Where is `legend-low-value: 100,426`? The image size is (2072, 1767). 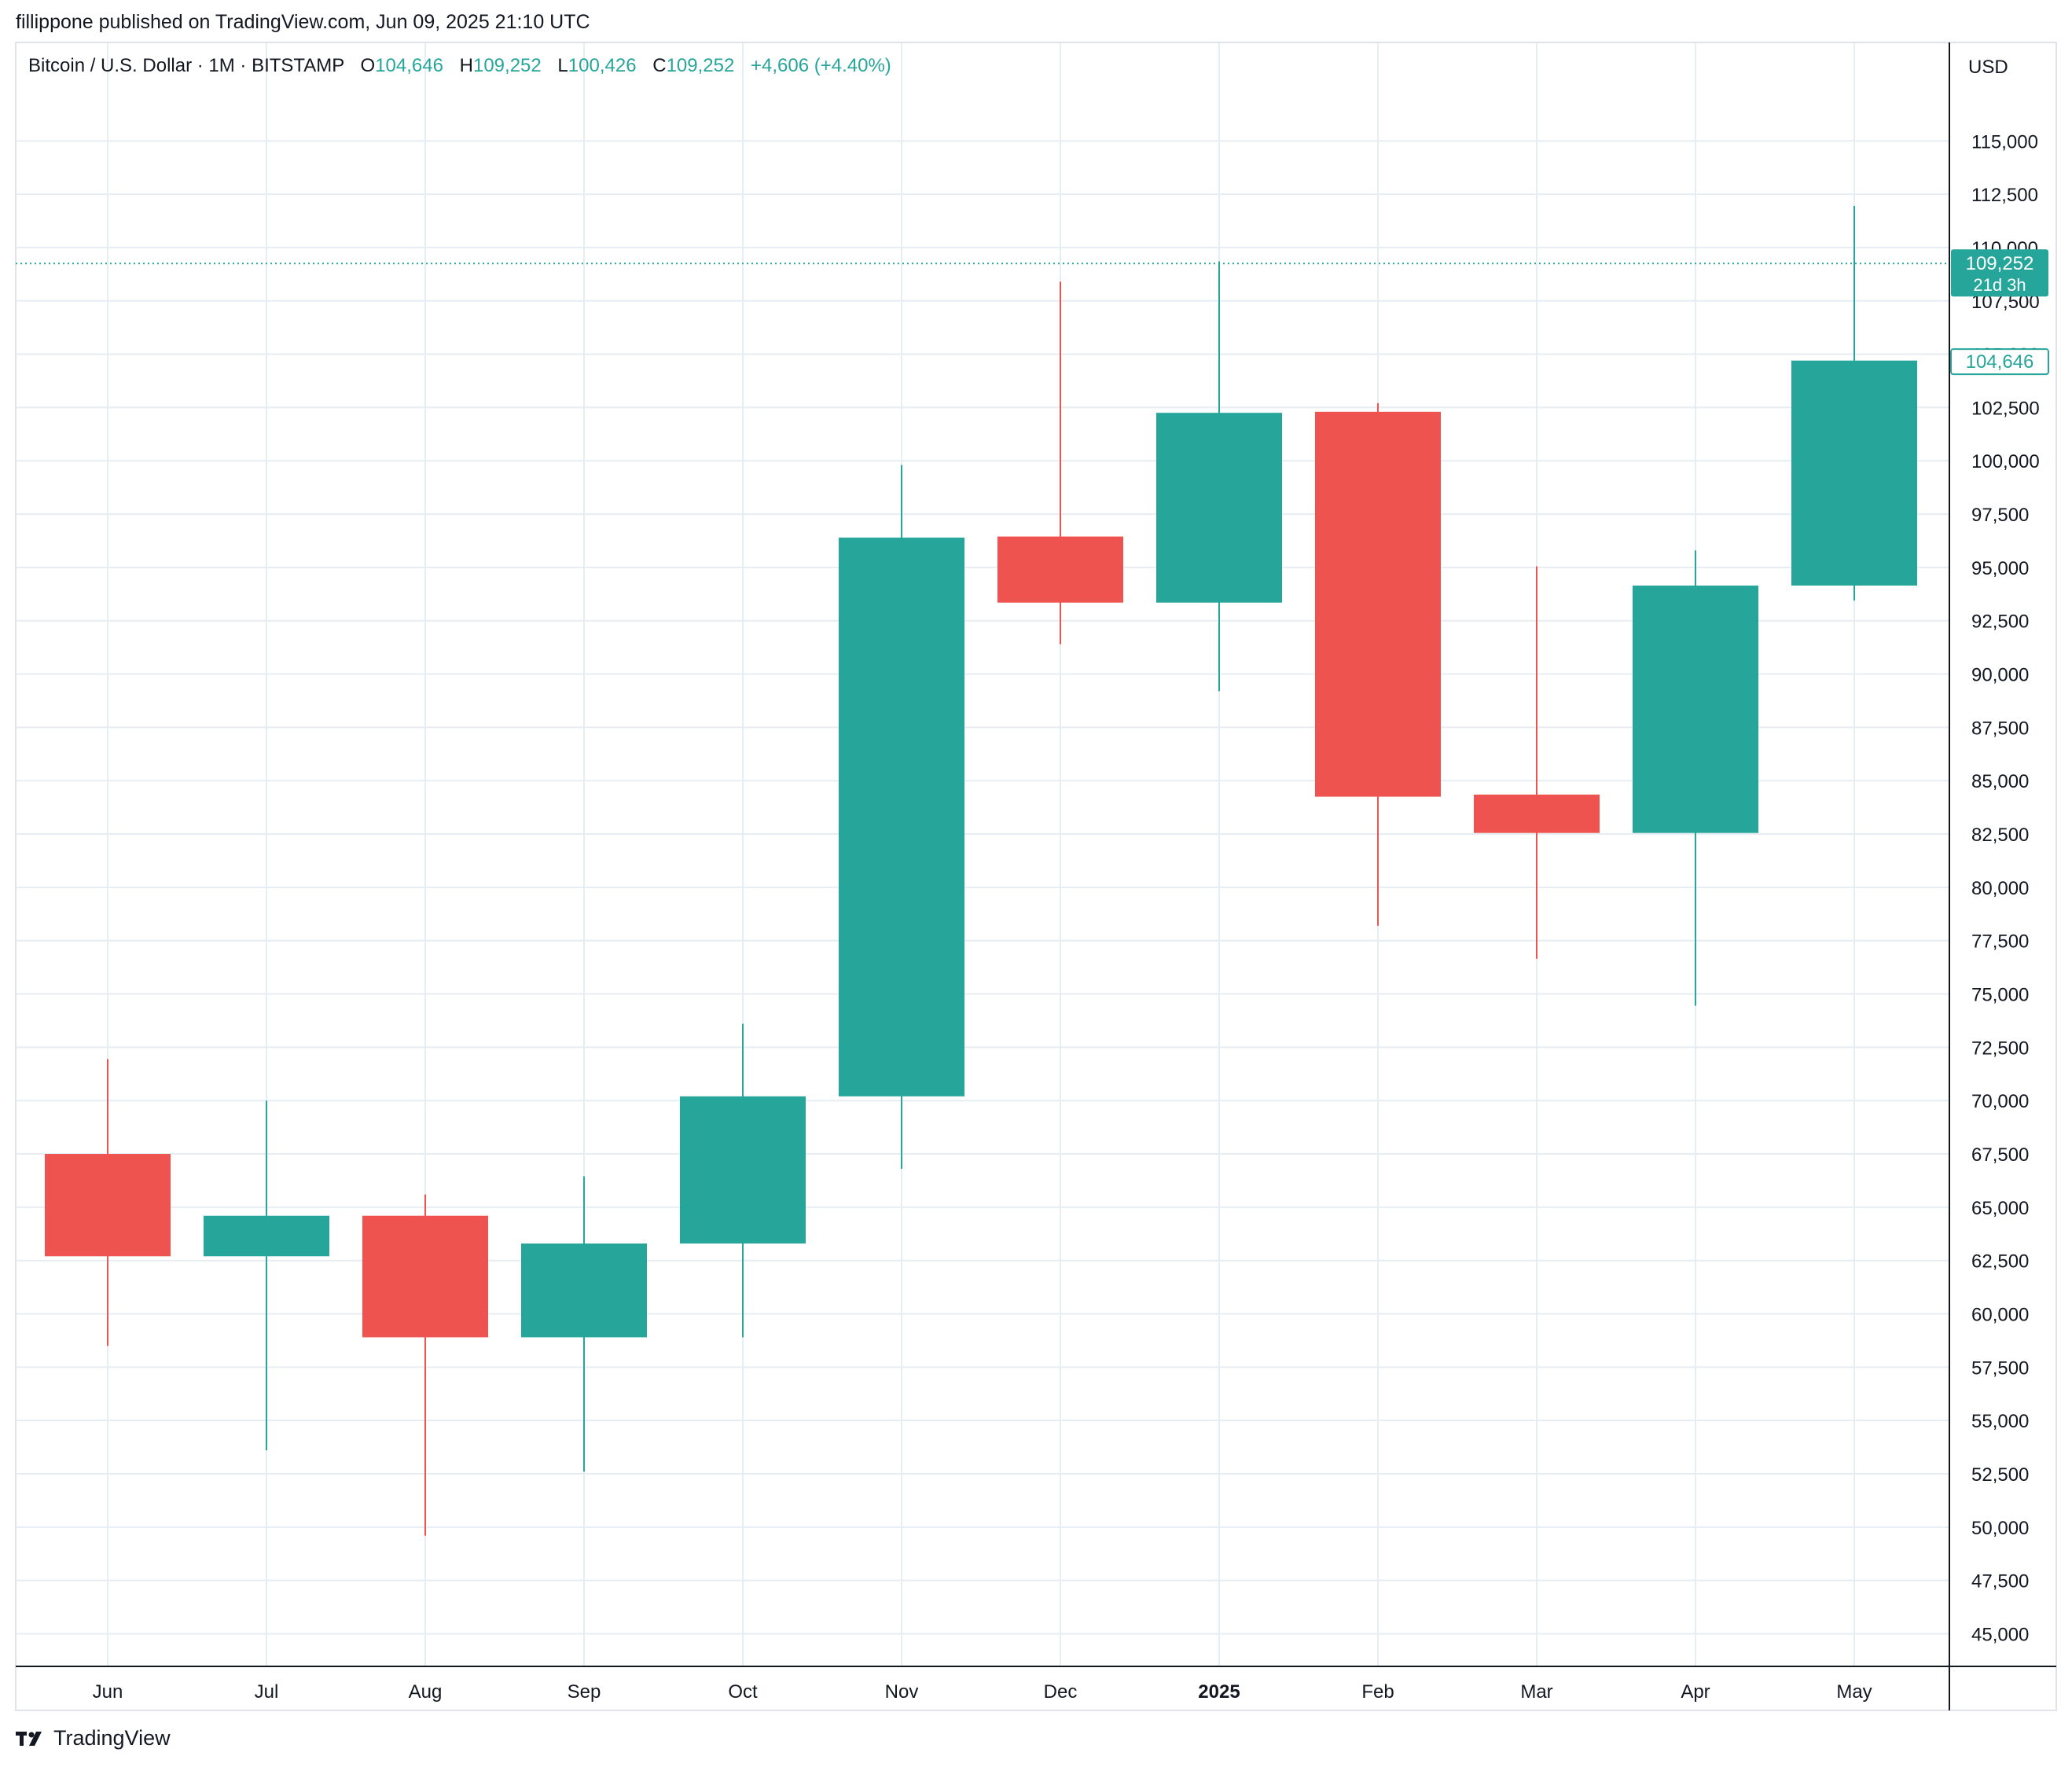 legend-low-value: 100,426 is located at coordinates (602, 65).